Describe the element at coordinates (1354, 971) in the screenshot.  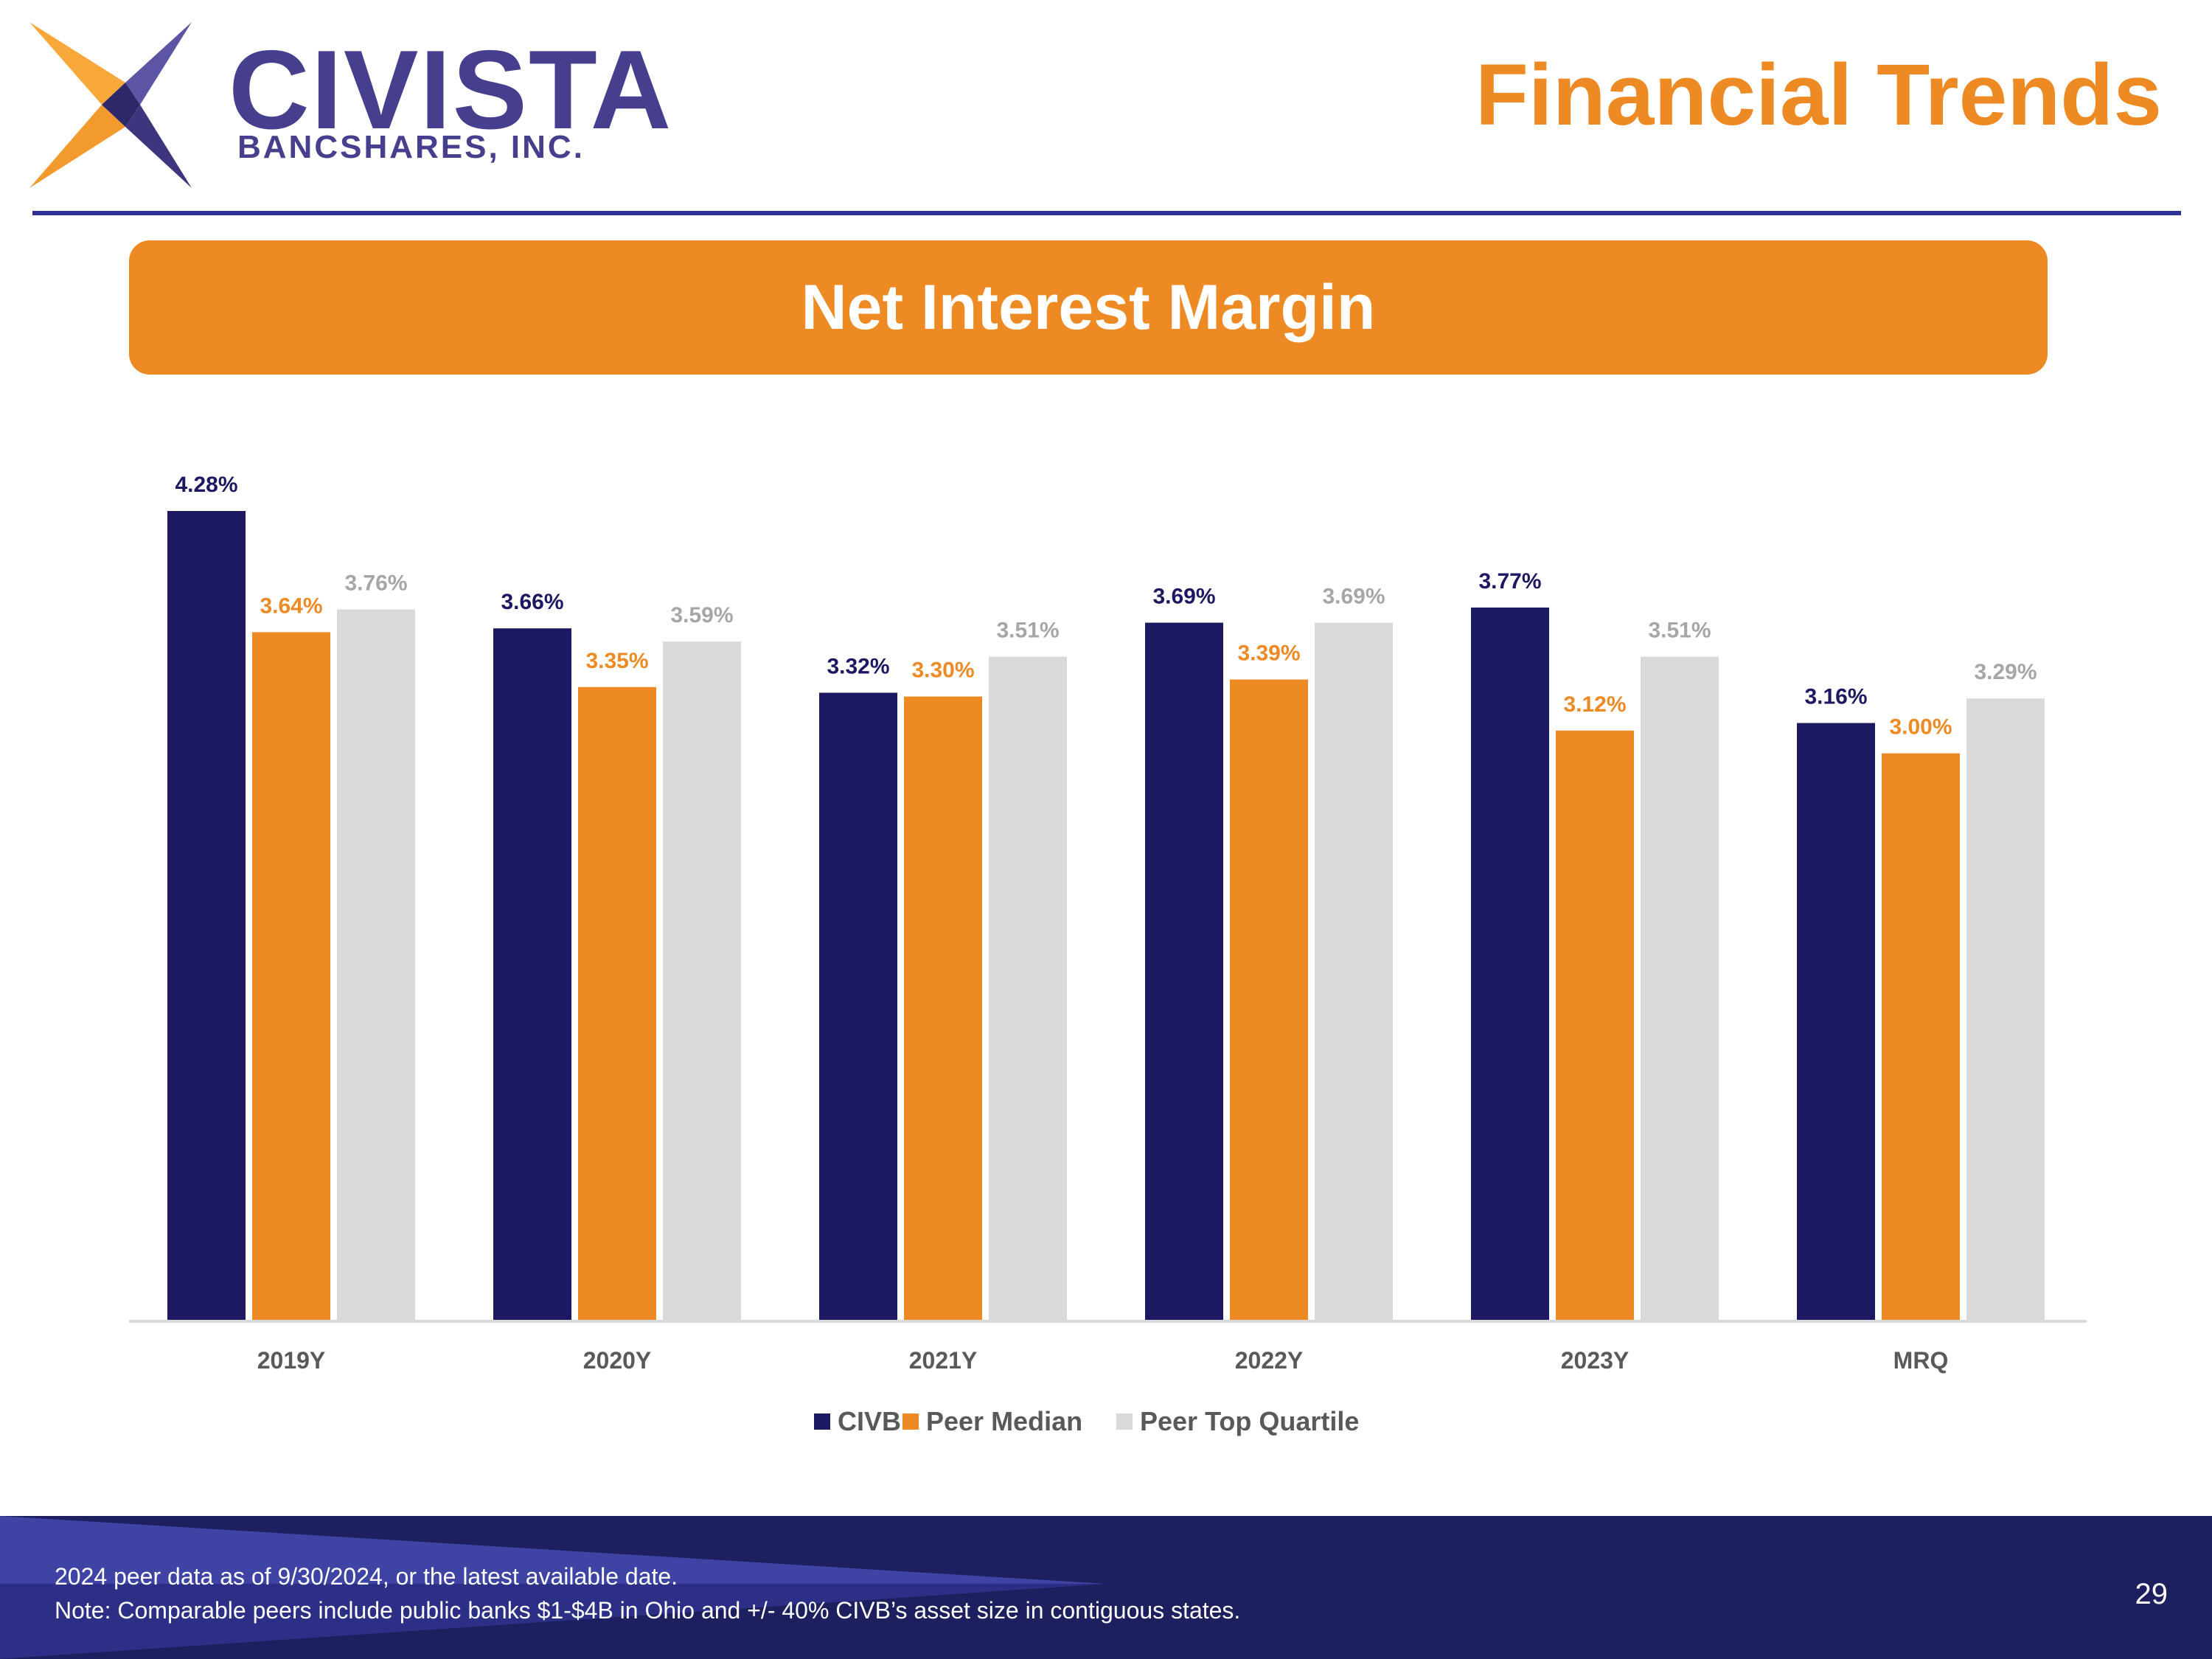
I see `bar-peer-top-quartile-2022y` at that location.